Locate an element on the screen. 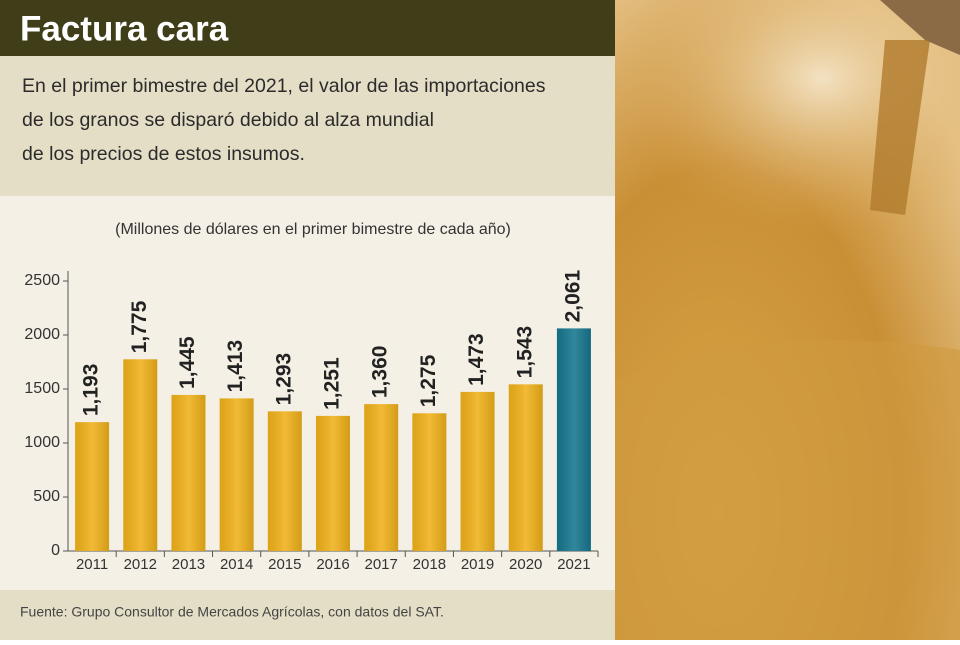  x-tick-label: 2016 is located at coordinates (332, 564).